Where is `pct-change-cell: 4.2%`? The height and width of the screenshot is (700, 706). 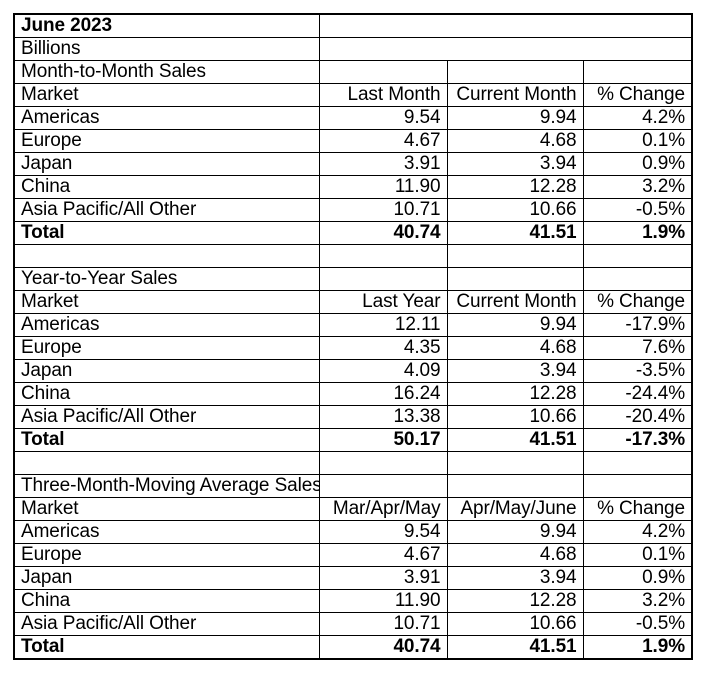
pct-change-cell: 4.2% is located at coordinates (637, 118).